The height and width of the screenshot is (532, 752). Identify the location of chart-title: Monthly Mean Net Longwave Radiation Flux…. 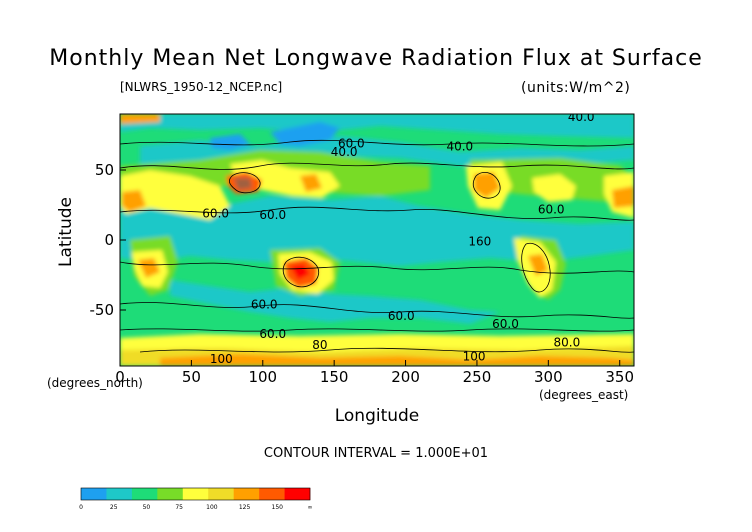
(376, 58).